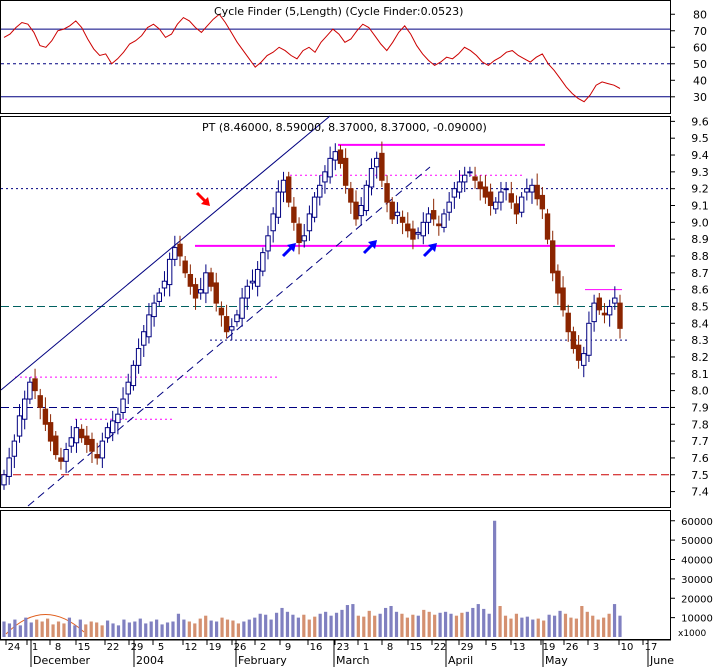 This screenshot has width=723, height=671. I want to click on volume-tick-label: 10000, so click(697, 619).